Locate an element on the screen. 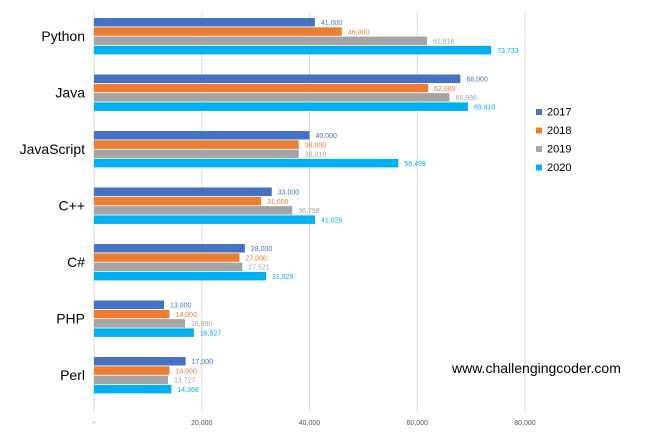 The width and height of the screenshot is (667, 434). data-label-php-2017: 13,000 is located at coordinates (181, 306).